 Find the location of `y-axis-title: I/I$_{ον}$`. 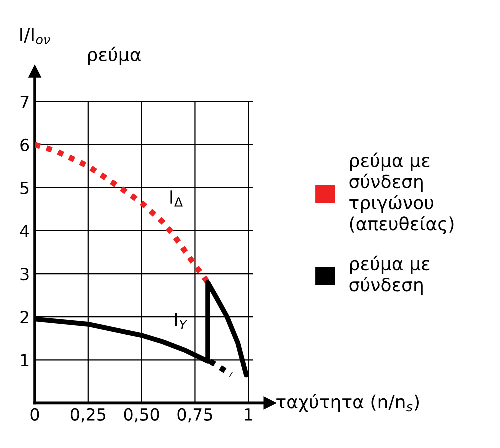

y-axis-title: I/I$_{ον}$ is located at coordinates (35, 36).